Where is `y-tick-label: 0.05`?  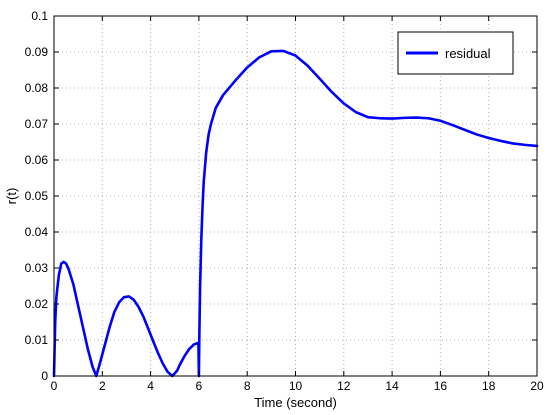 y-tick-label: 0.05 is located at coordinates (37, 196).